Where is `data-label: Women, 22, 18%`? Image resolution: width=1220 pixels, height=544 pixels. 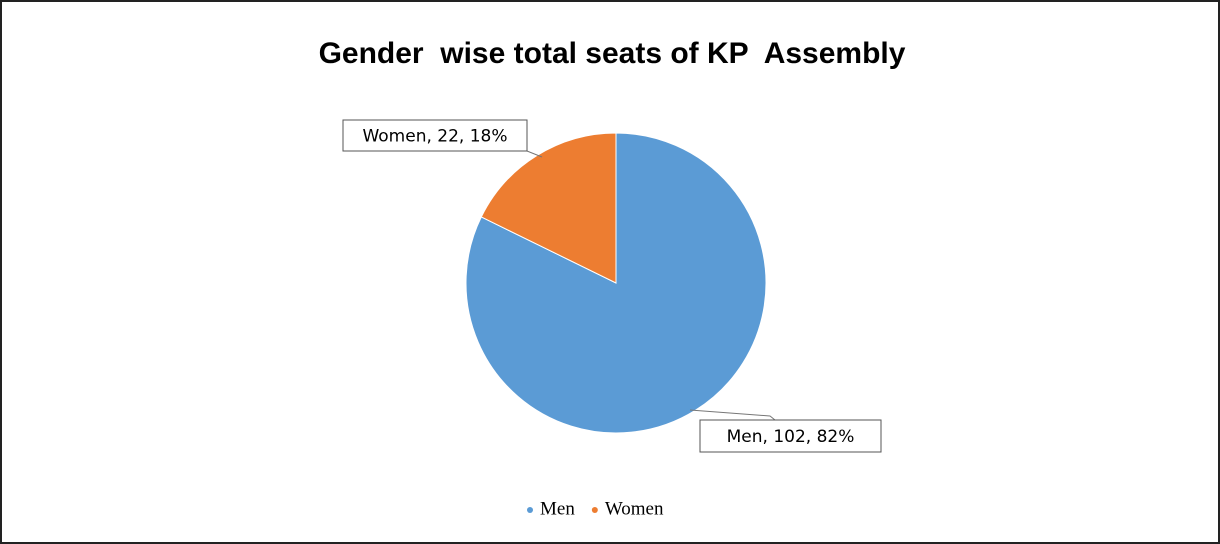
data-label: Women, 22, 18% is located at coordinates (434, 137).